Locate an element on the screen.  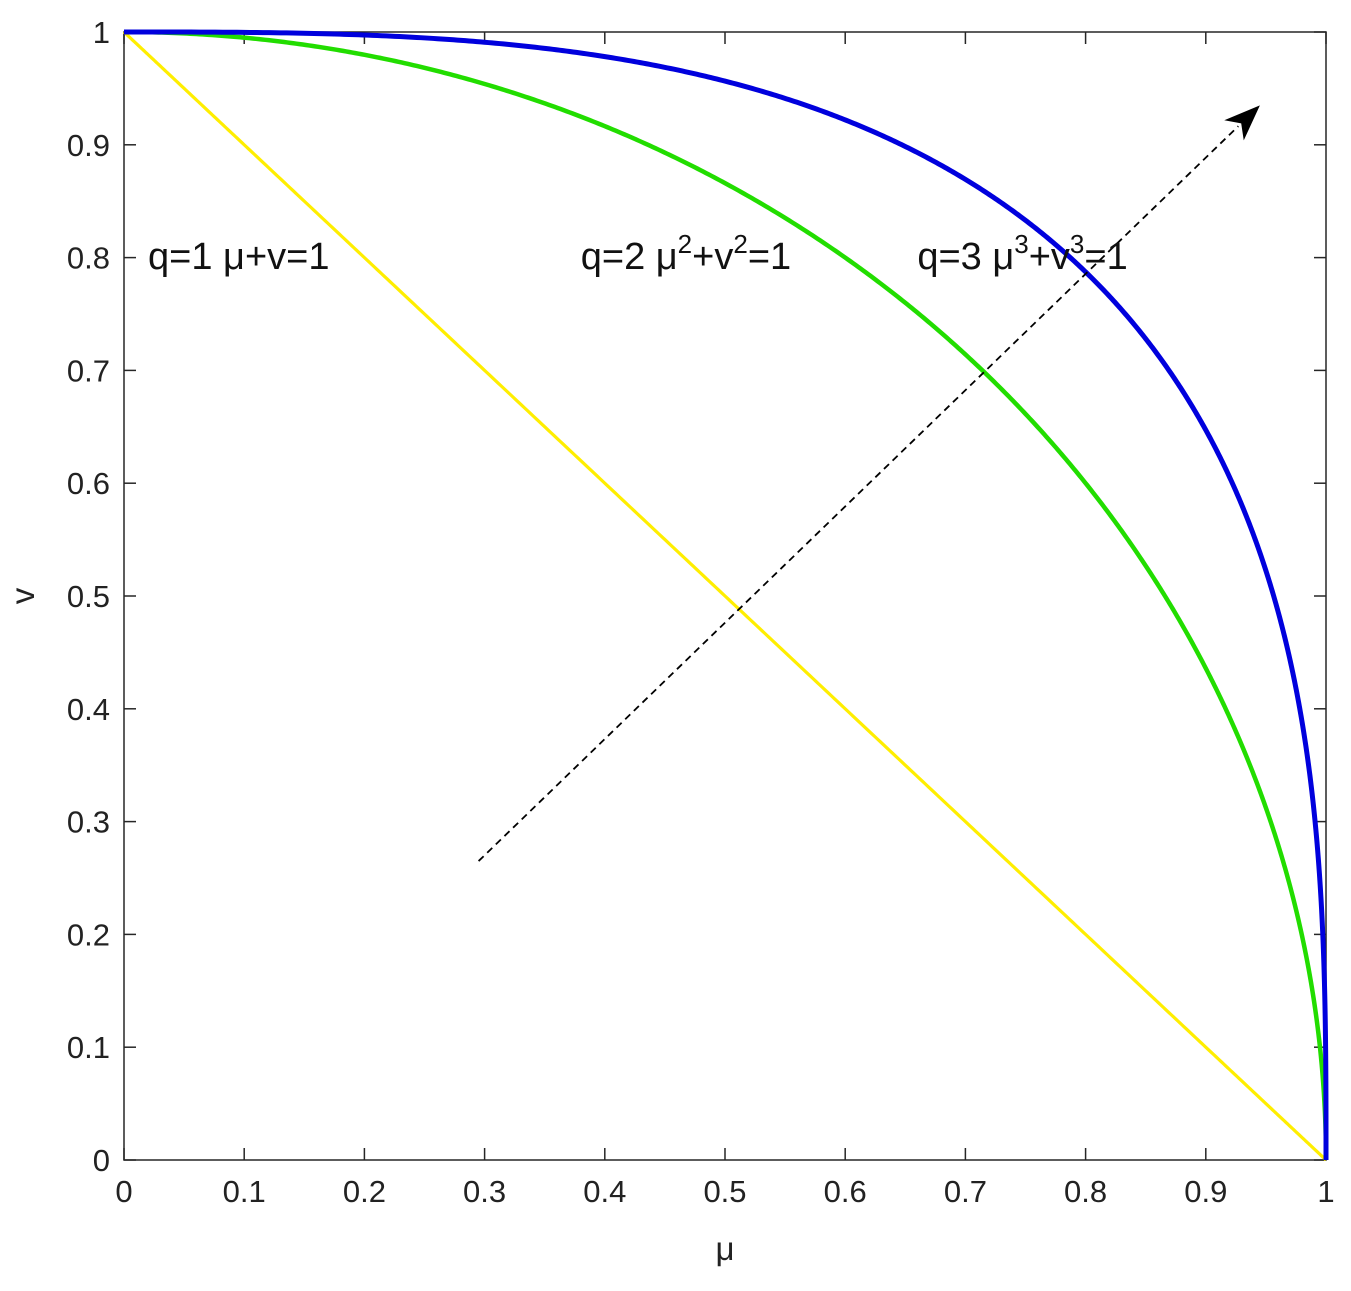
arrow-head is located at coordinates (1242, 123).